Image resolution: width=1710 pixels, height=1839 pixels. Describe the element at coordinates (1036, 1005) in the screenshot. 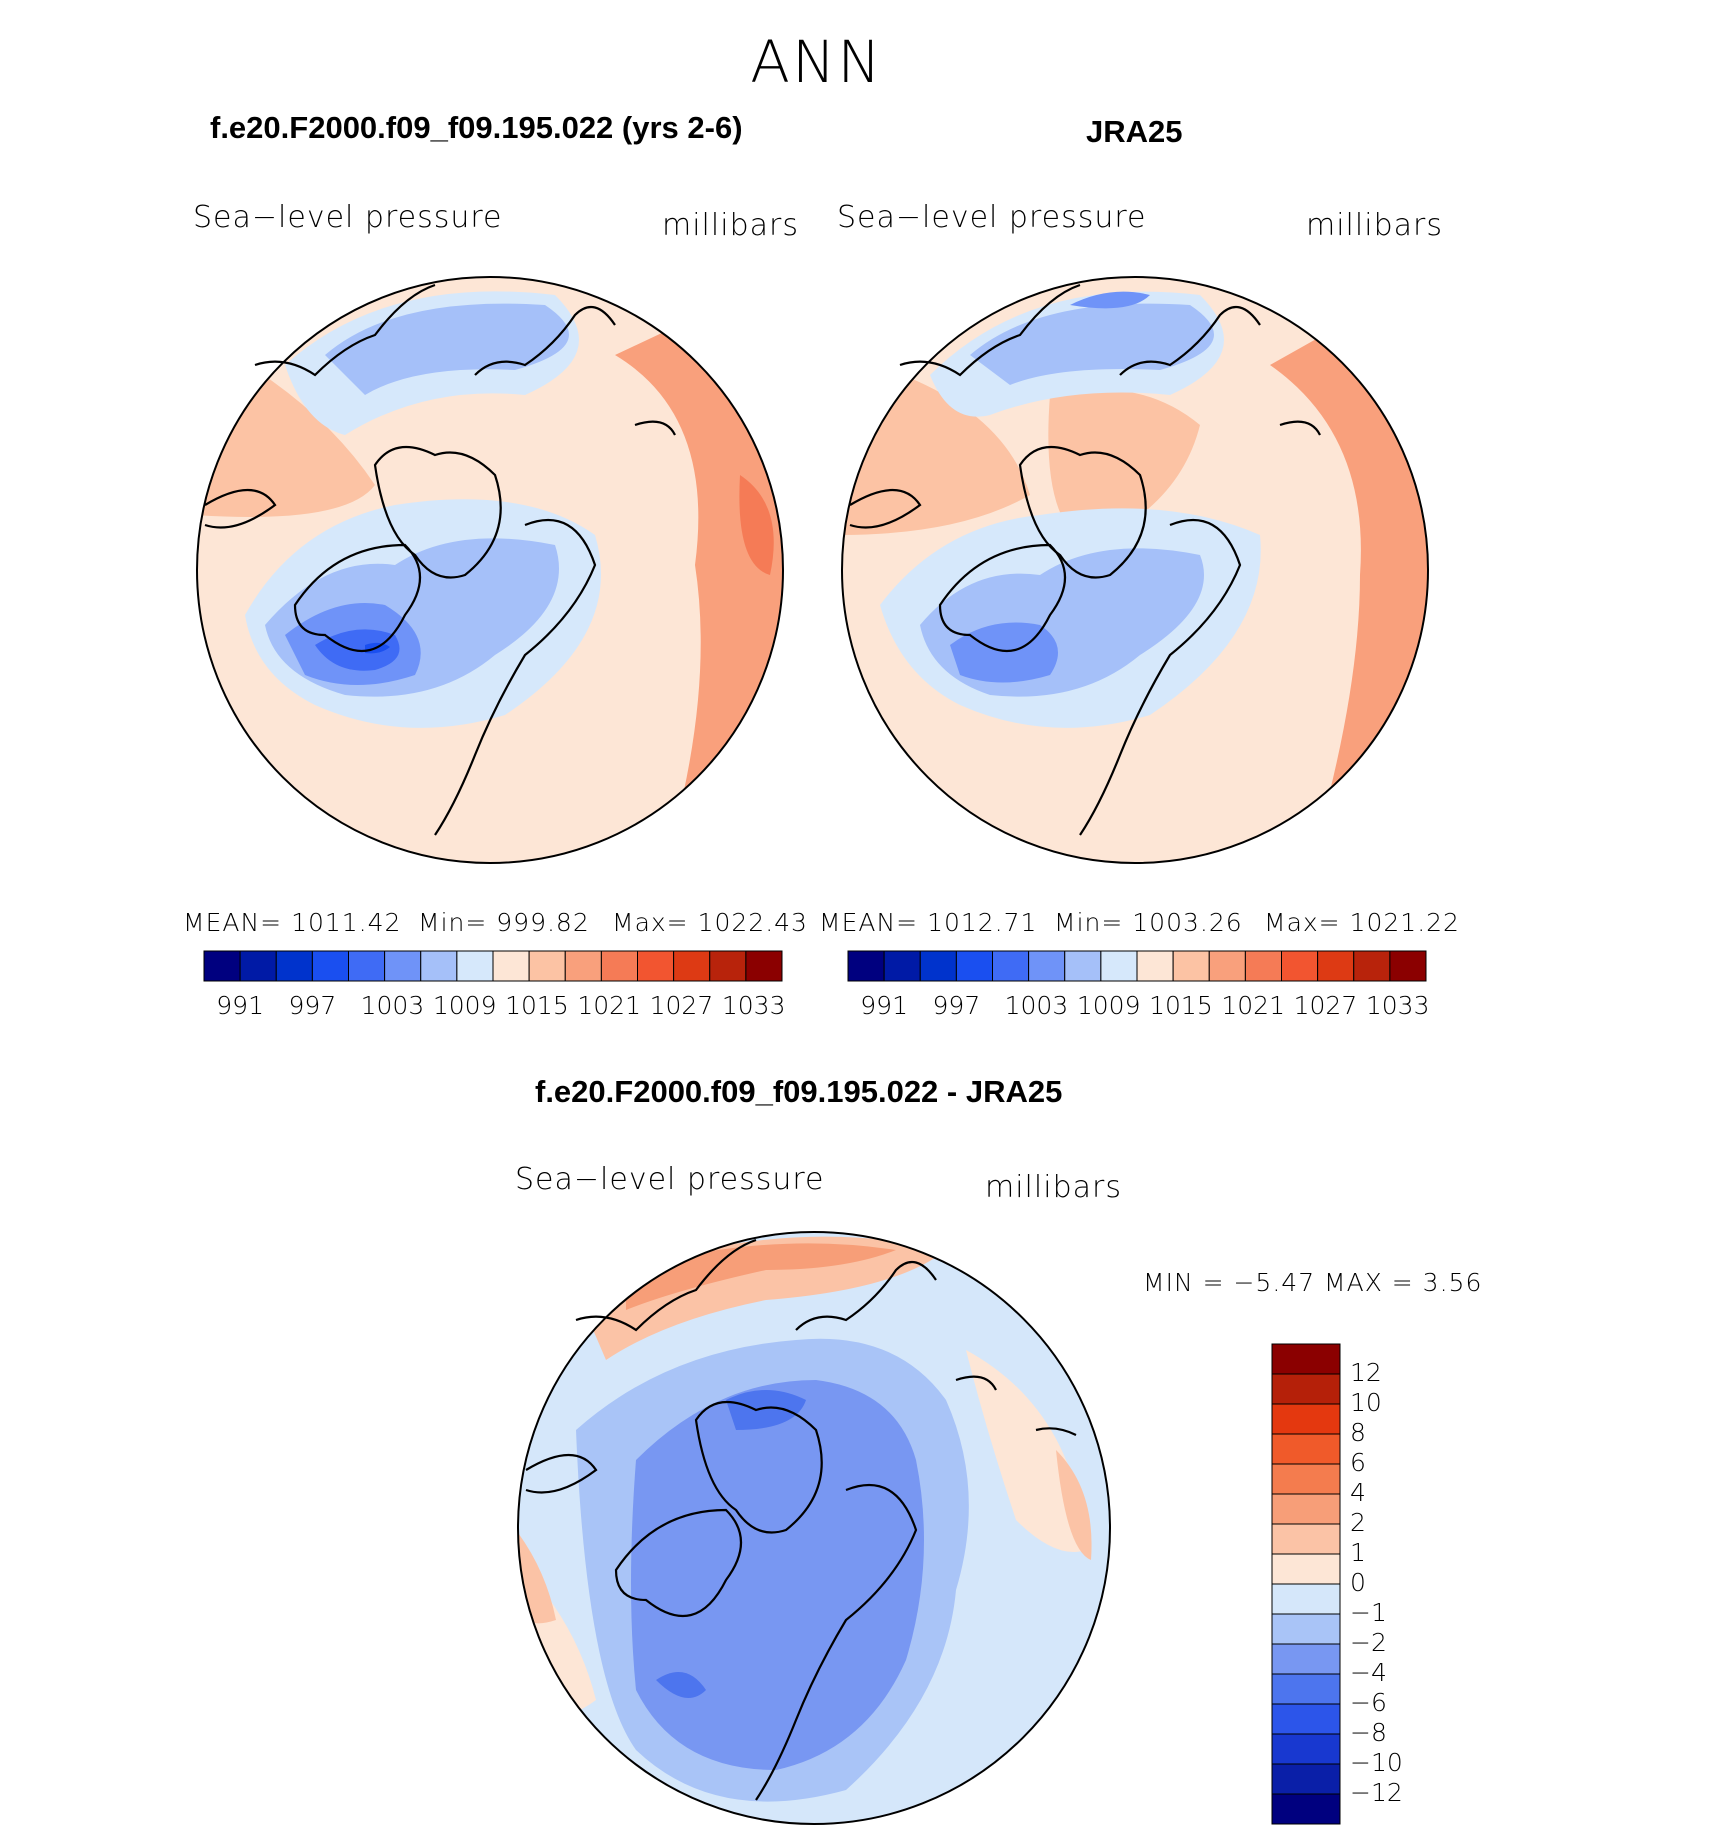

I see `colorbar-tick-label: 1003` at that location.